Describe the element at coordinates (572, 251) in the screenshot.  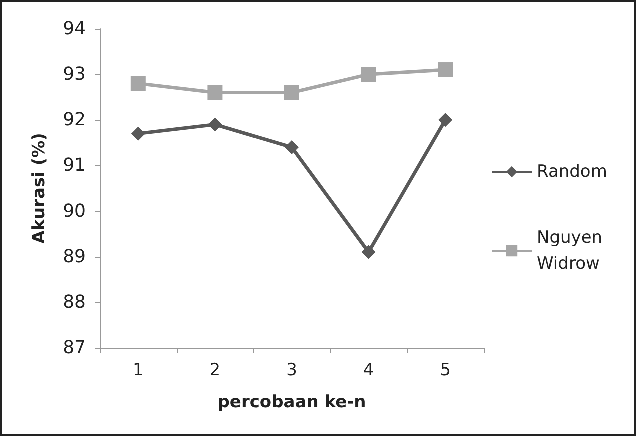
I see `legend-label: Nguyen Widrow` at that location.